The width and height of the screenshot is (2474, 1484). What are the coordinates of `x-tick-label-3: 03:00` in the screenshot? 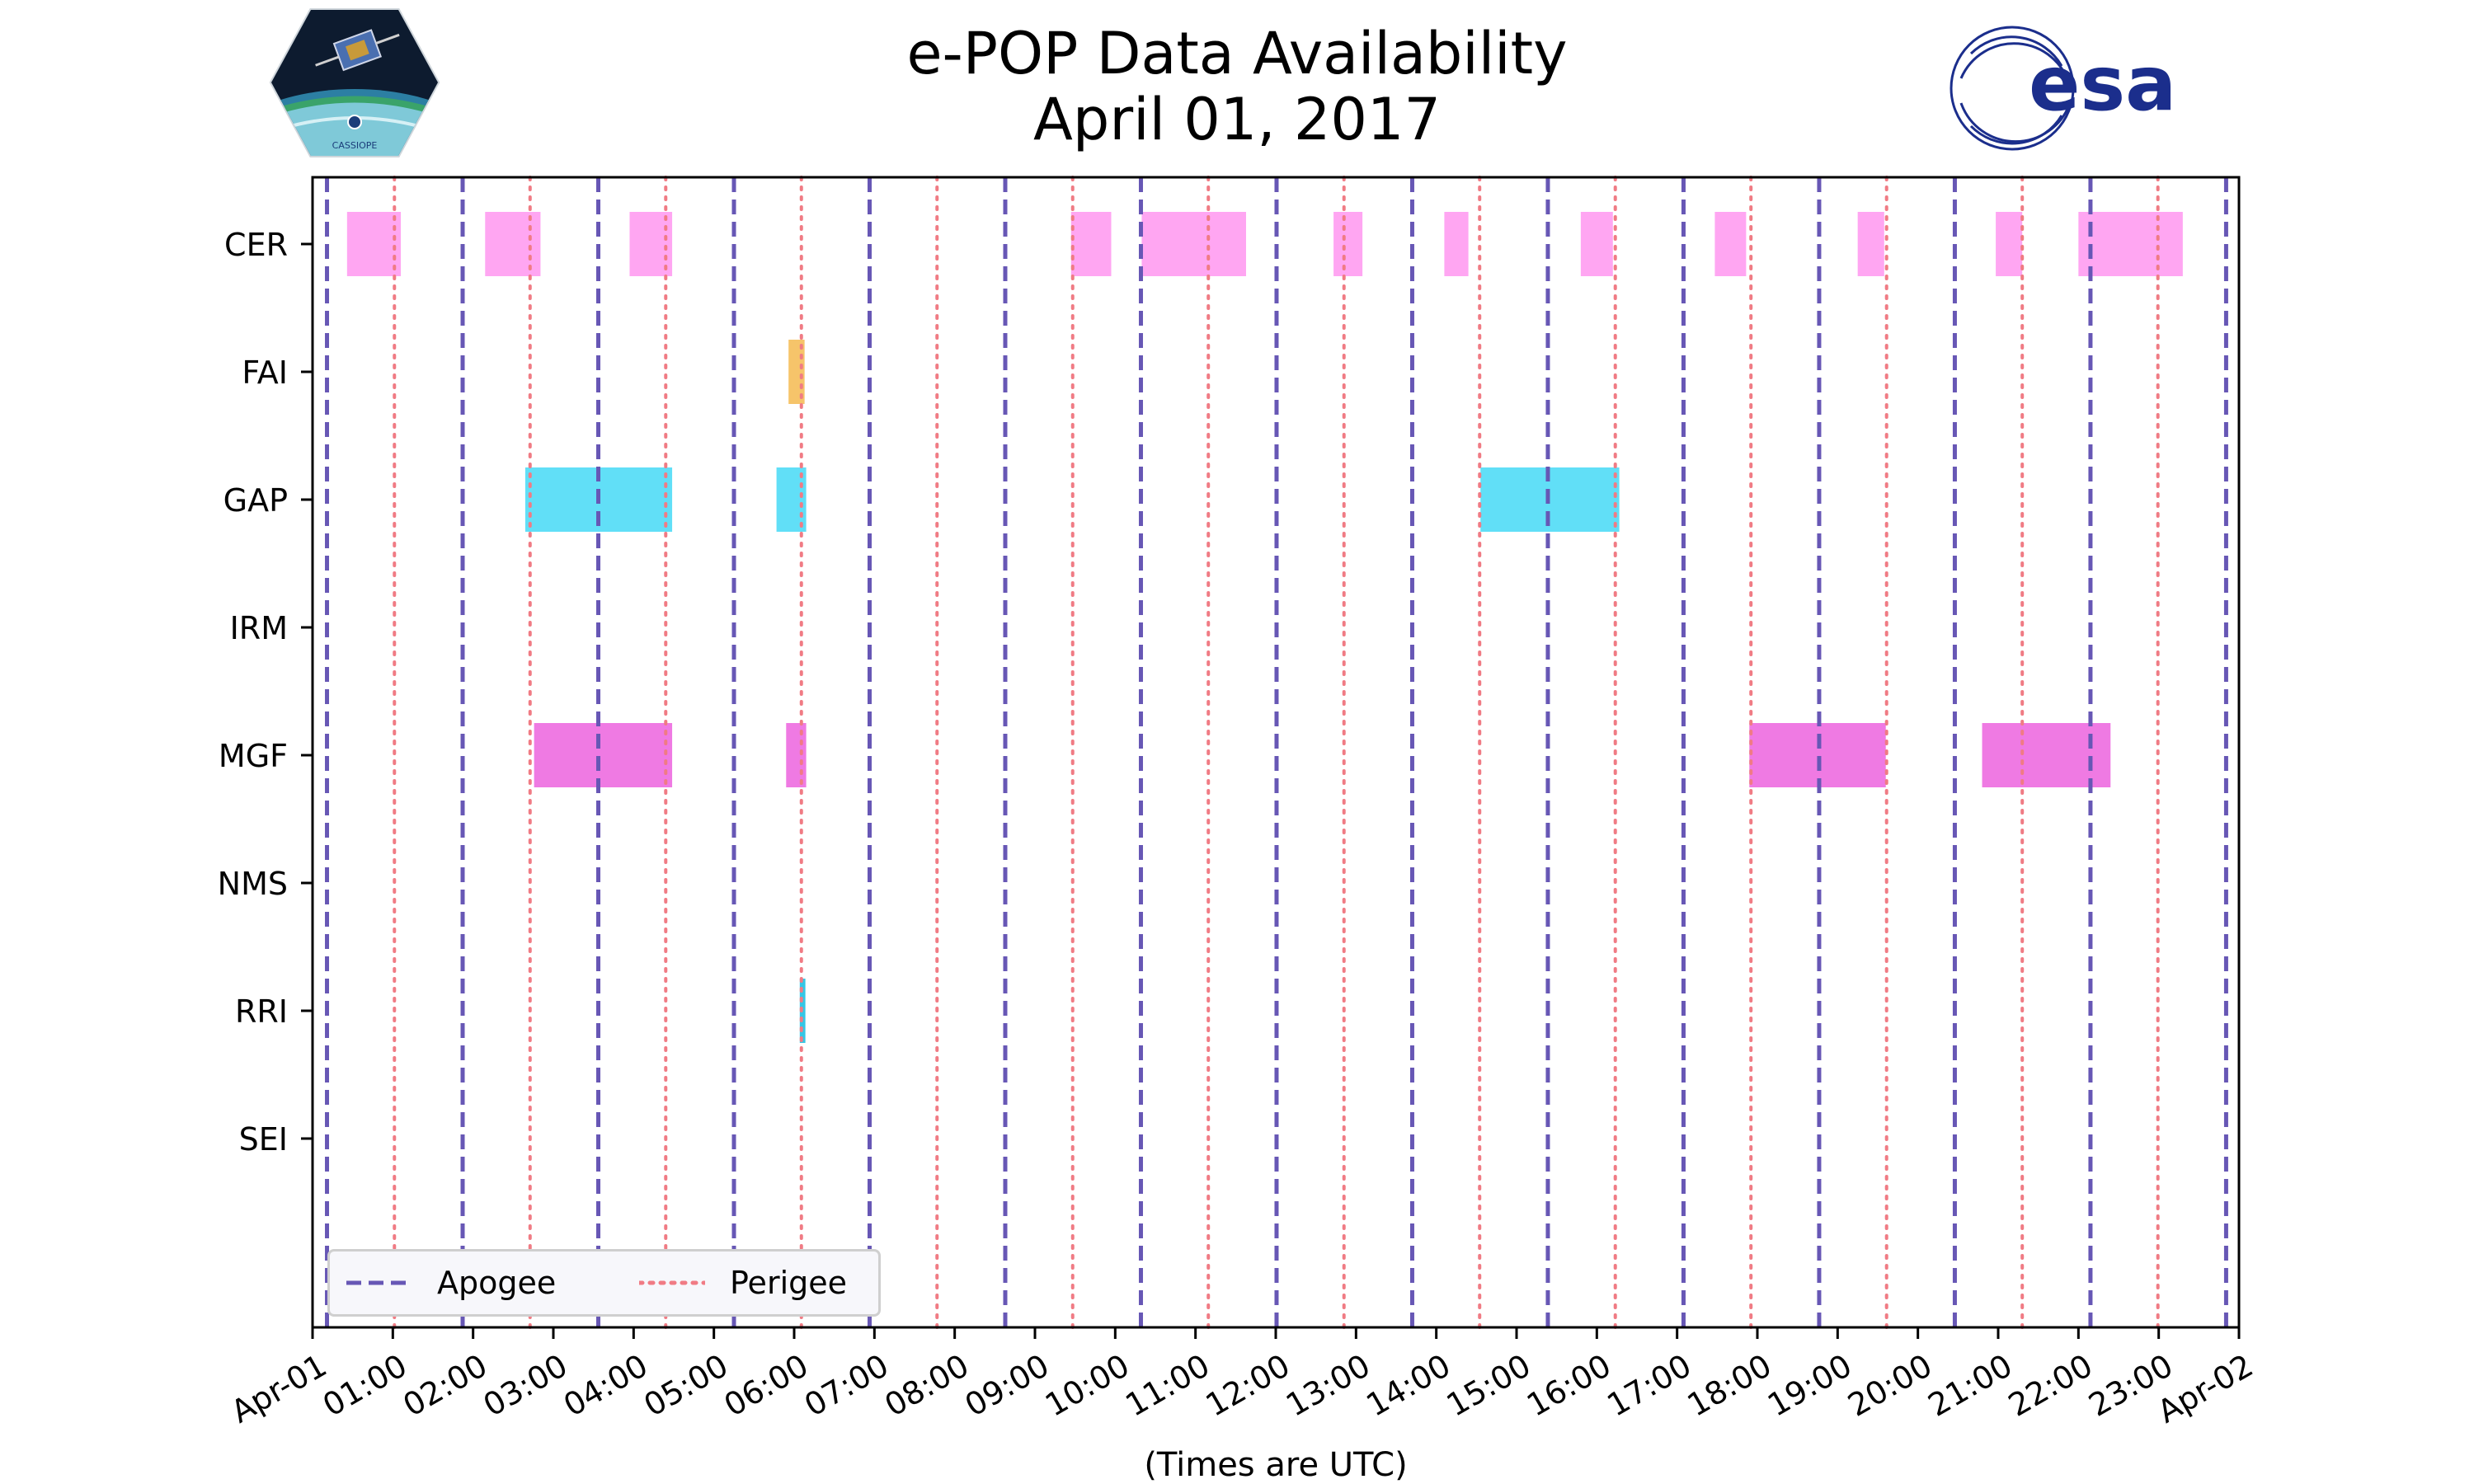 It's located at (525, 1385).